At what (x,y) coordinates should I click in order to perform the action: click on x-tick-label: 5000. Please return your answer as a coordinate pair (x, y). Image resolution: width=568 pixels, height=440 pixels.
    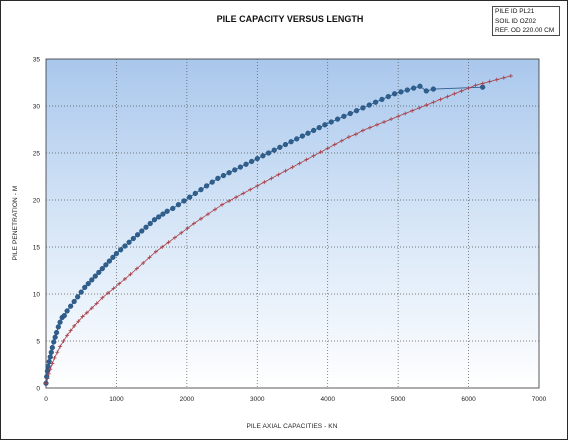
    Looking at the image, I should click on (398, 399).